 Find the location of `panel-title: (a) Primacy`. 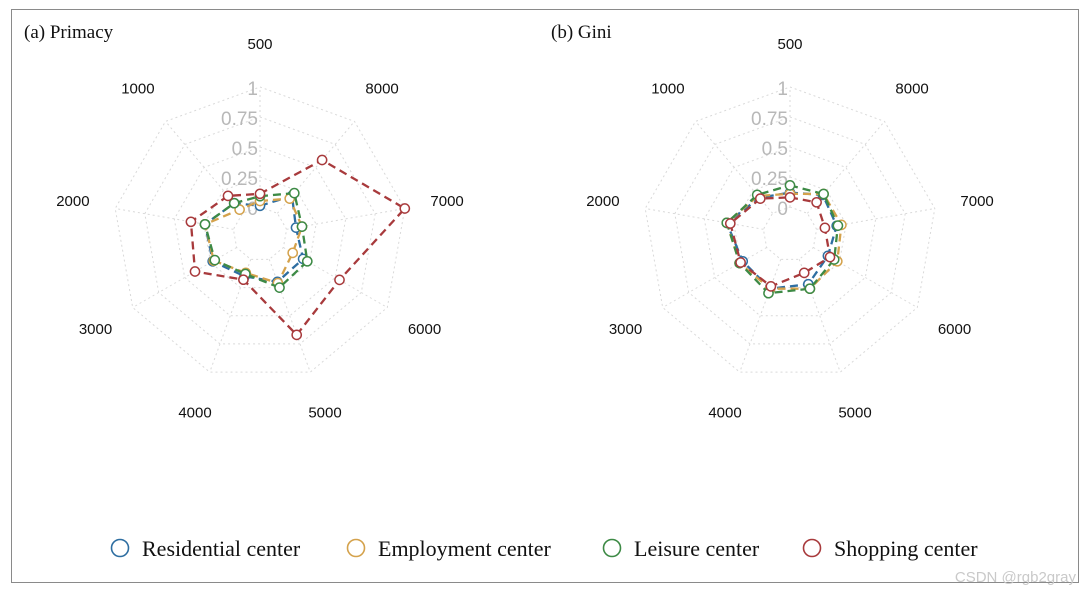

panel-title: (a) Primacy is located at coordinates (69, 32).